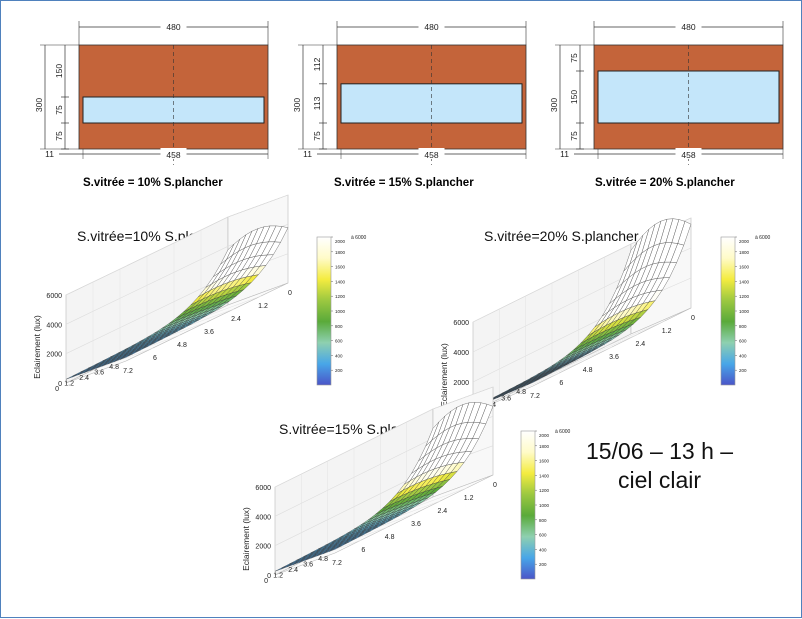 The width and height of the screenshot is (802, 619). What do you see at coordinates (339, 355) in the screenshot?
I see `colorbar-tick-label: 400` at bounding box center [339, 355].